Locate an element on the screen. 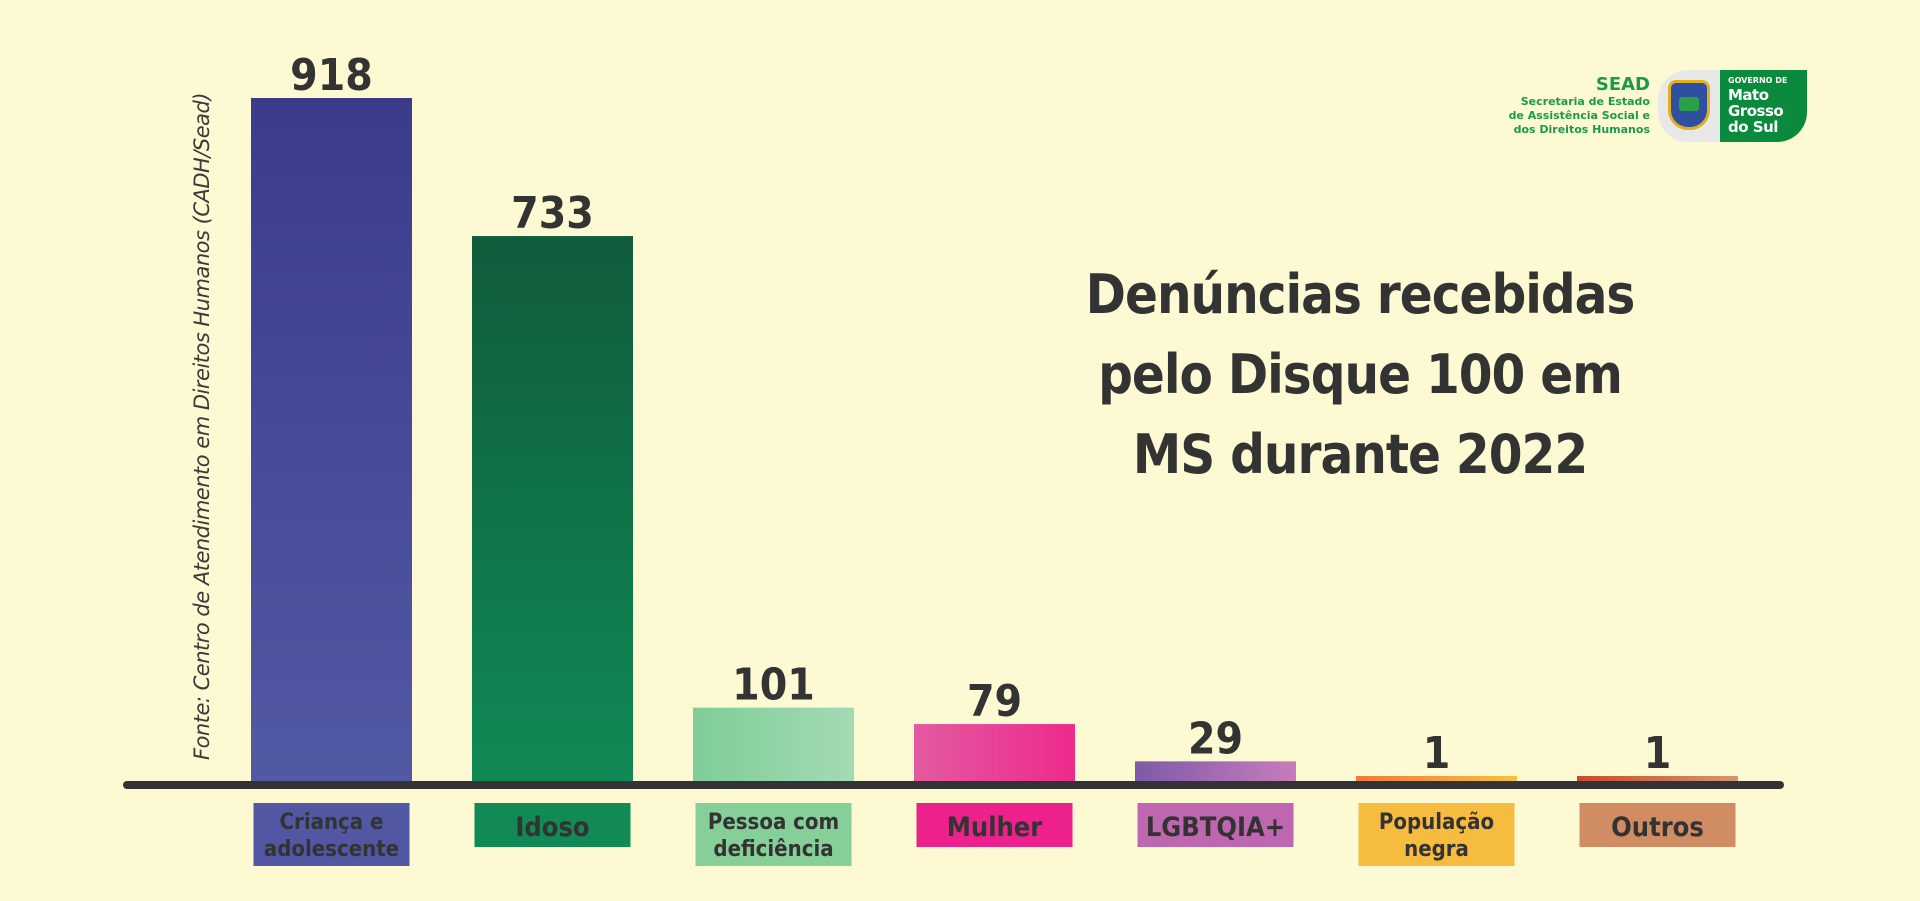 The image size is (1920, 901). title-line-2: pelo Disque 100 em is located at coordinates (1360, 374).